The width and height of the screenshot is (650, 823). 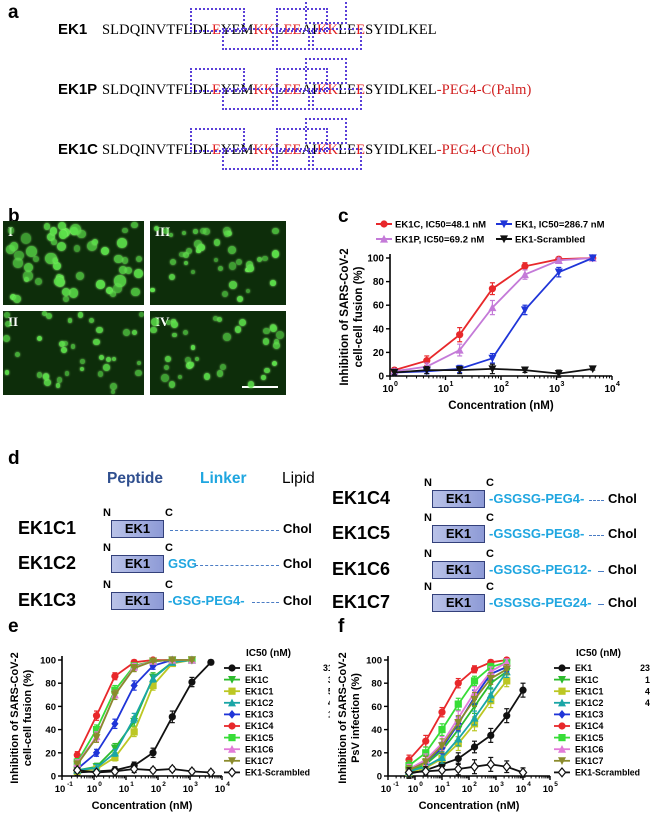 What do you see at coordinates (135, 478) in the screenshot?
I see `peptide-header: Peptide` at bounding box center [135, 478].